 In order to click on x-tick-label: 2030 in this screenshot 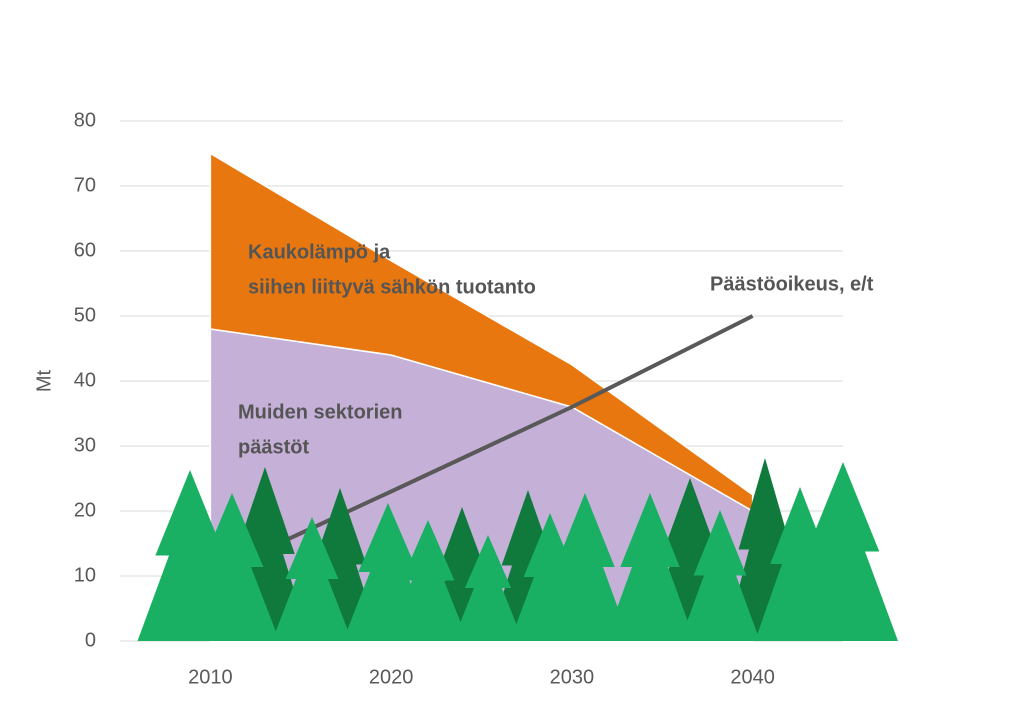, I will do `click(572, 677)`.